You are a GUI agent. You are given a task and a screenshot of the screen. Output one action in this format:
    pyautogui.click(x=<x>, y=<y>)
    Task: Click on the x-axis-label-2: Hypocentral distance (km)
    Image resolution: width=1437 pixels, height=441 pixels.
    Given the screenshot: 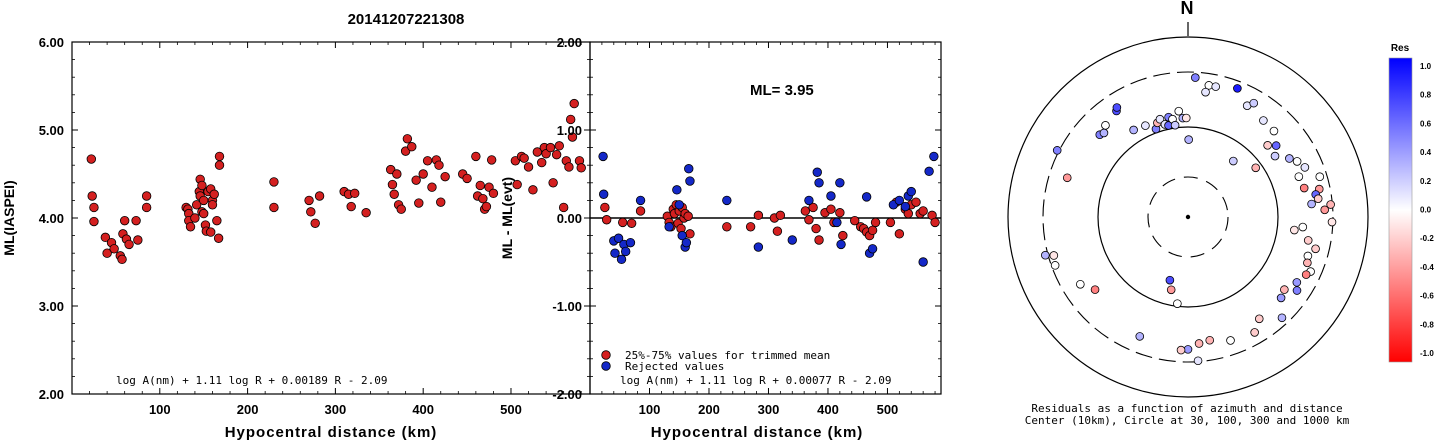 What is the action you would take?
    pyautogui.click(x=757, y=432)
    